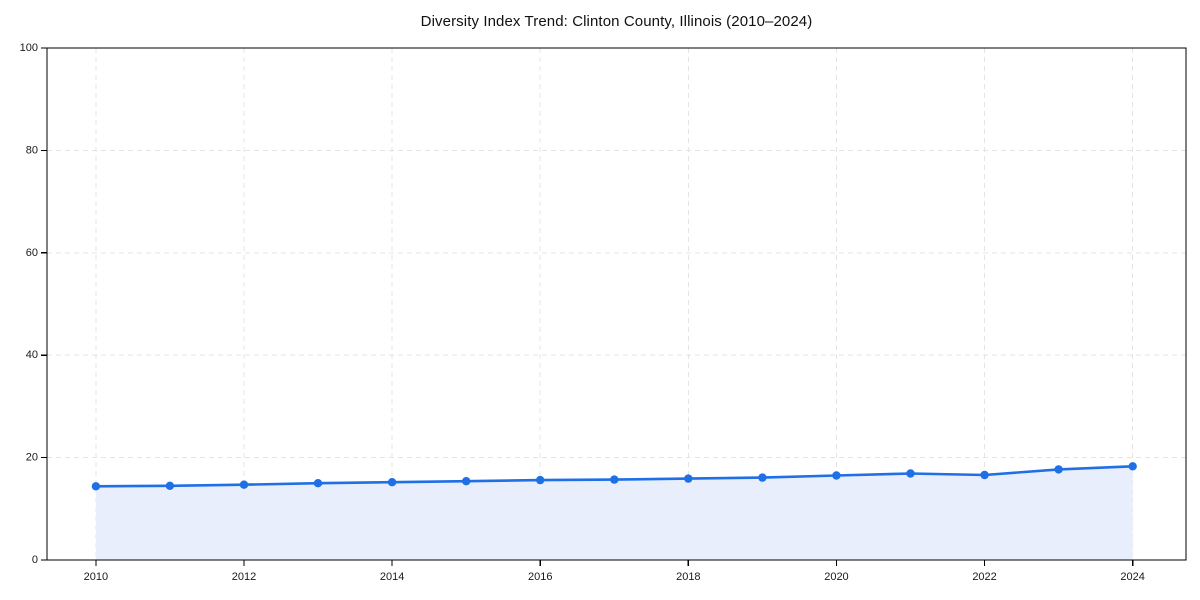 This screenshot has height=600, width=1200. What do you see at coordinates (910, 473) in the screenshot?
I see `data-point-2021` at bounding box center [910, 473].